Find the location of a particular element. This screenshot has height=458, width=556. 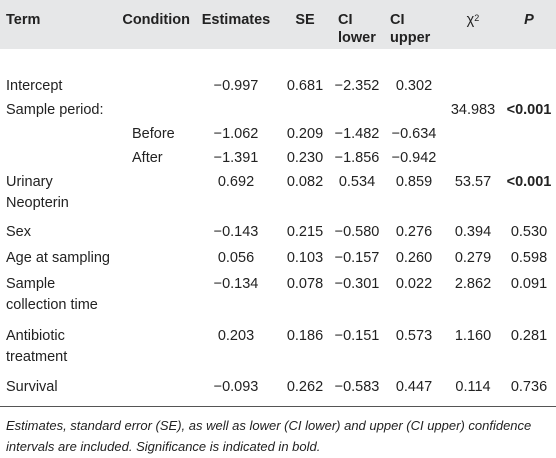

header-ci-lower-line2: lower is located at coordinates (357, 38).